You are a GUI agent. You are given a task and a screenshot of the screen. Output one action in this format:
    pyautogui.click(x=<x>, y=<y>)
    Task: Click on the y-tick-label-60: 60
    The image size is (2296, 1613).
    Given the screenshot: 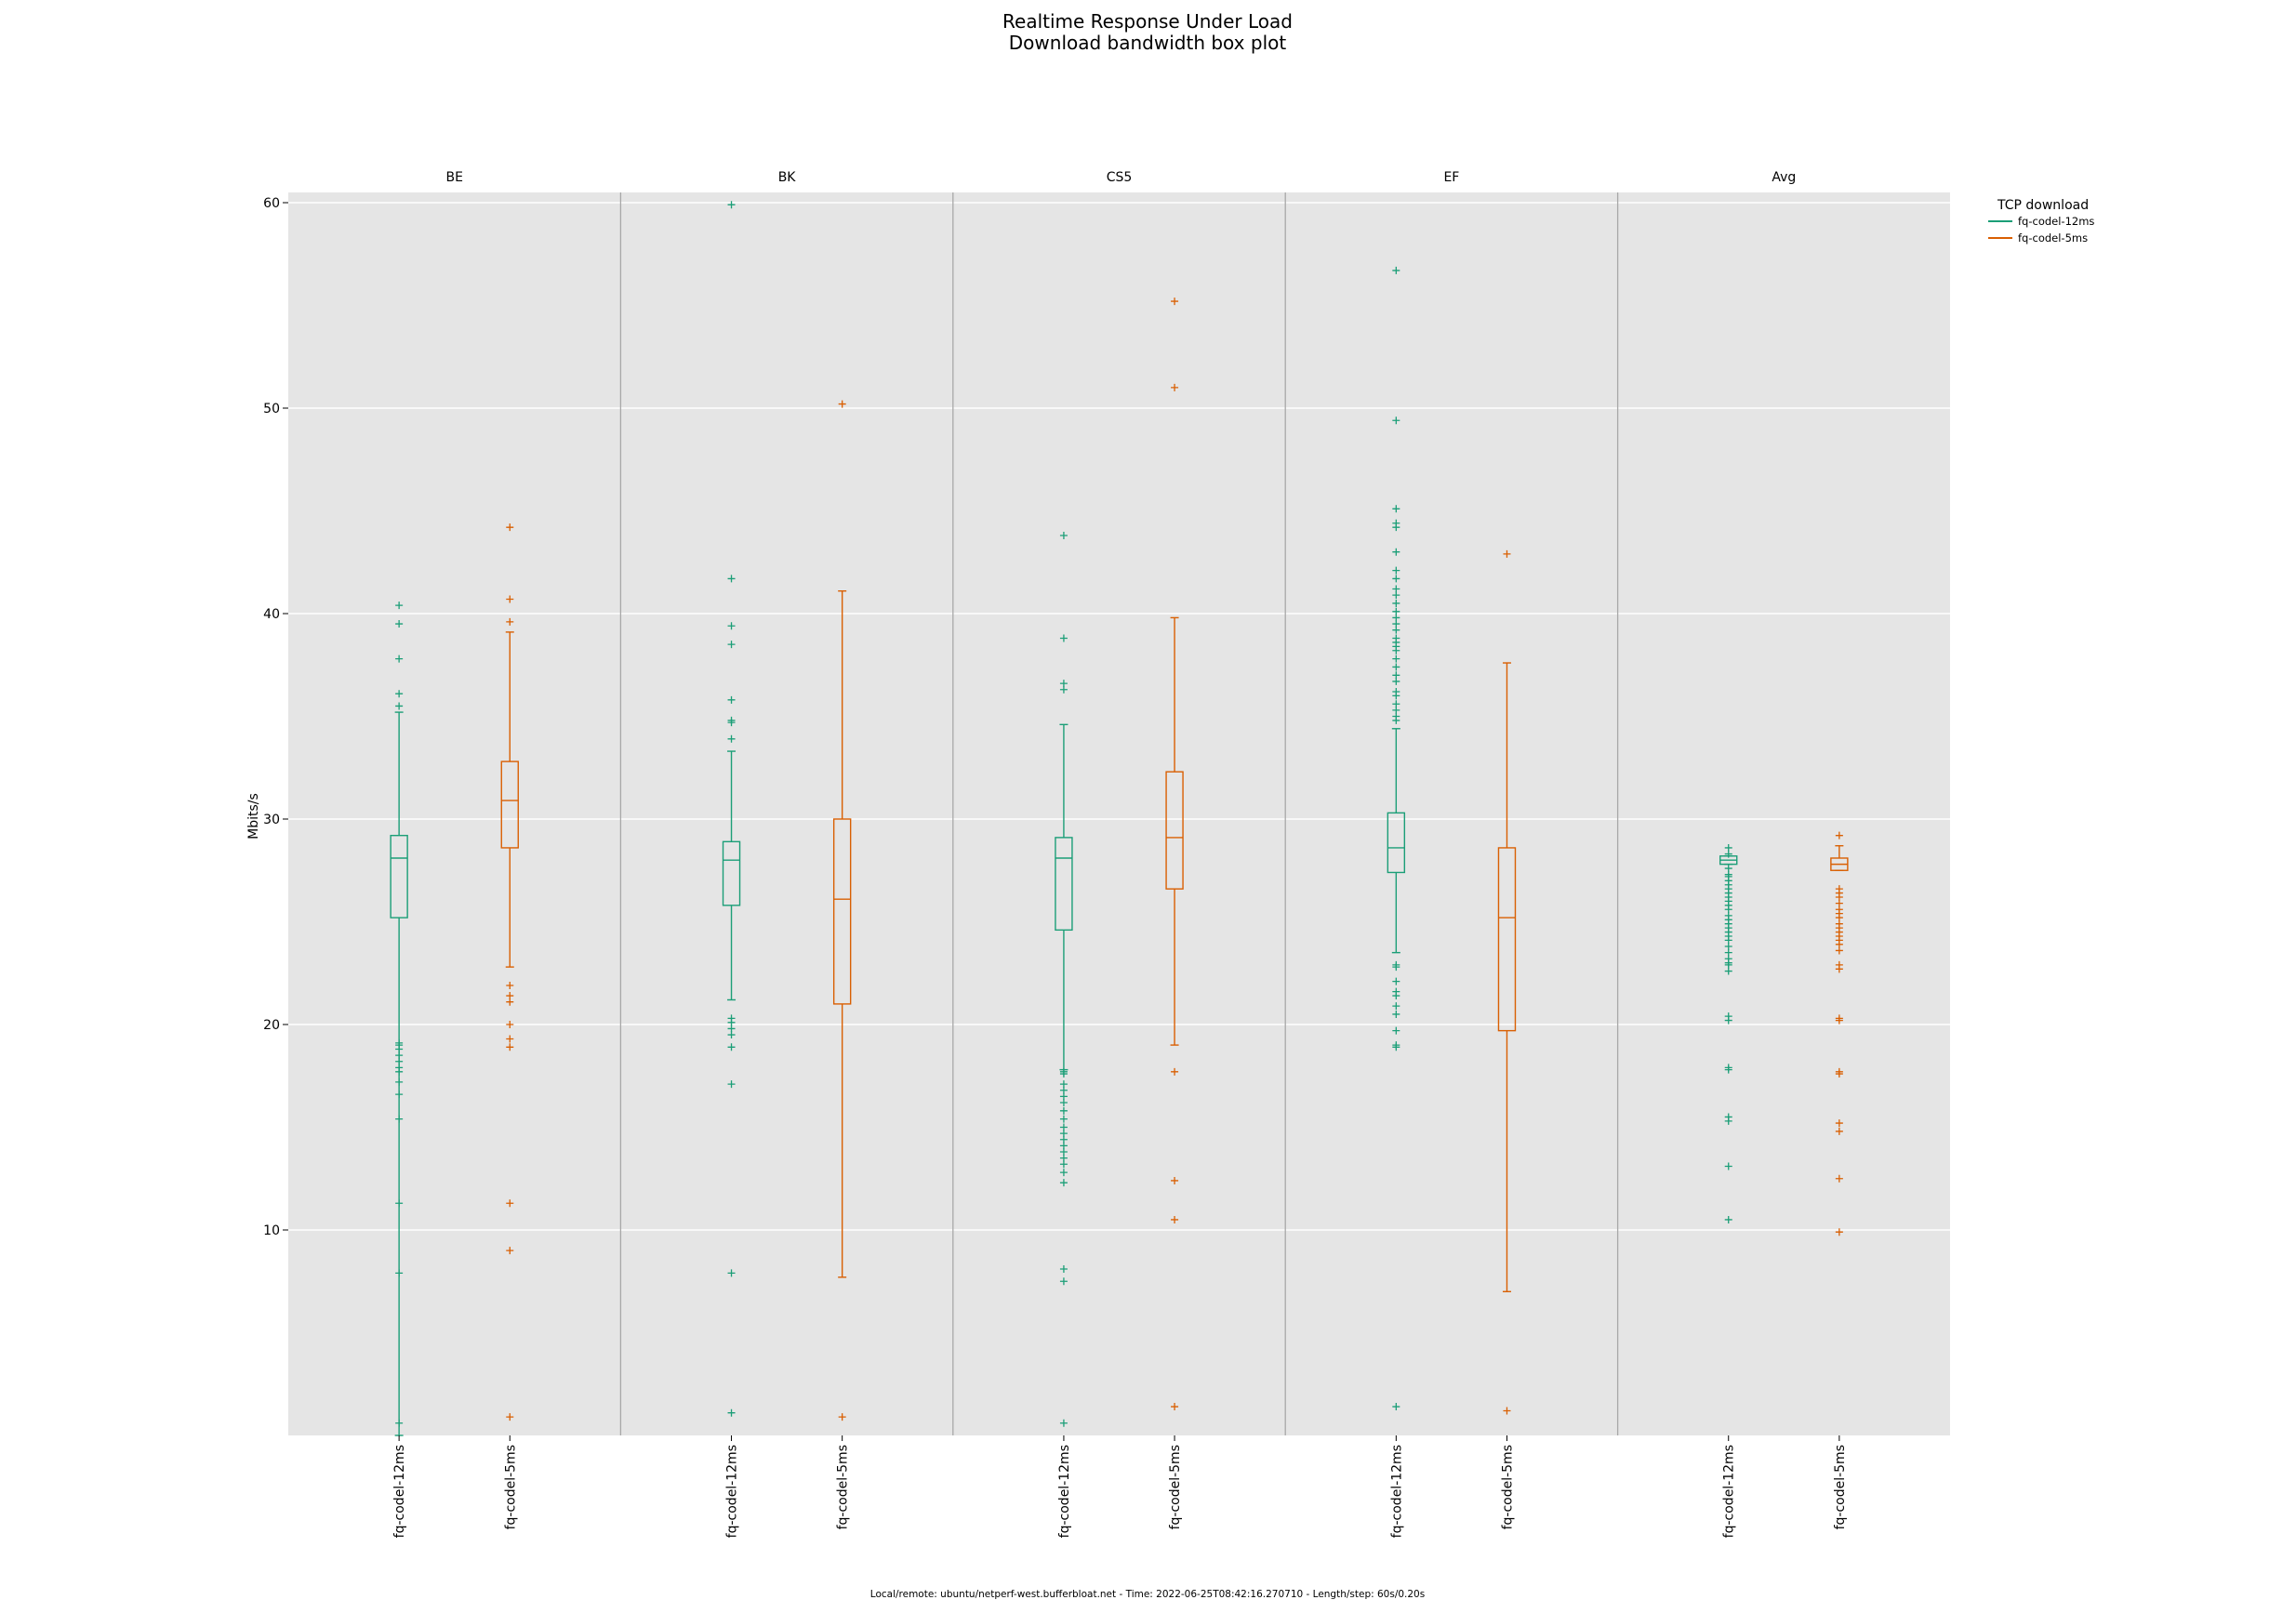 What is the action you would take?
    pyautogui.click(x=272, y=203)
    